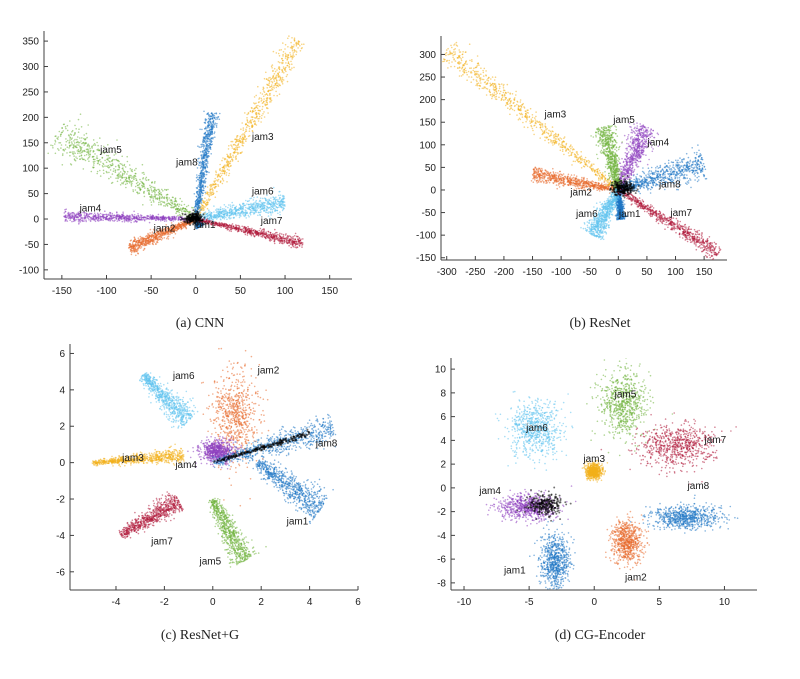  Describe the element at coordinates (600, 636) in the screenshot. I see `caption-cg-encoder: (d) CG-Encoder` at that location.